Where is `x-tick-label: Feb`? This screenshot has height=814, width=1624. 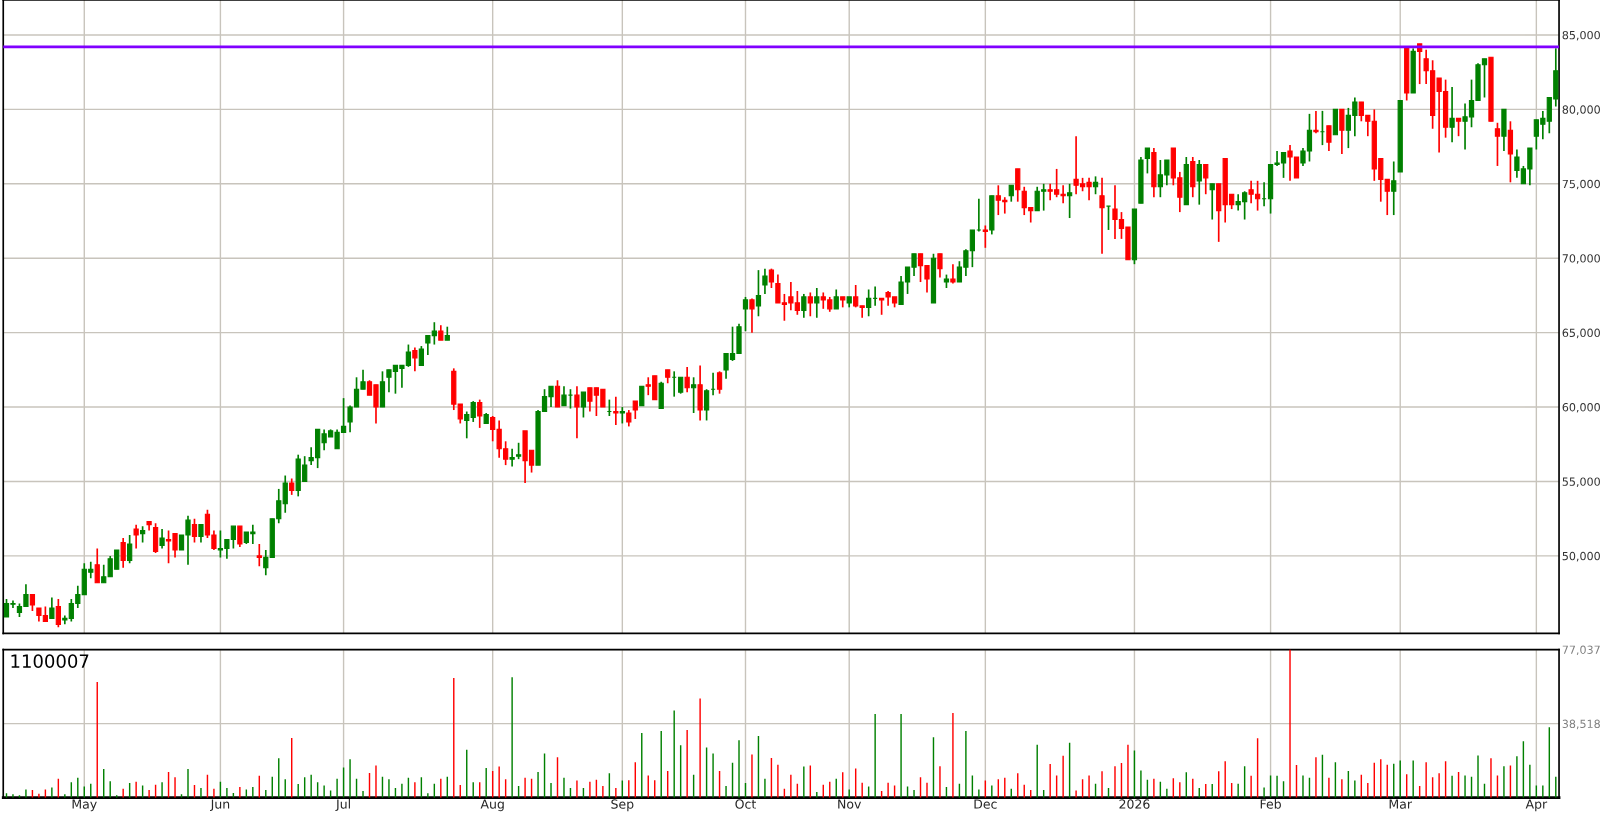 x-tick-label: Feb is located at coordinates (1270, 804).